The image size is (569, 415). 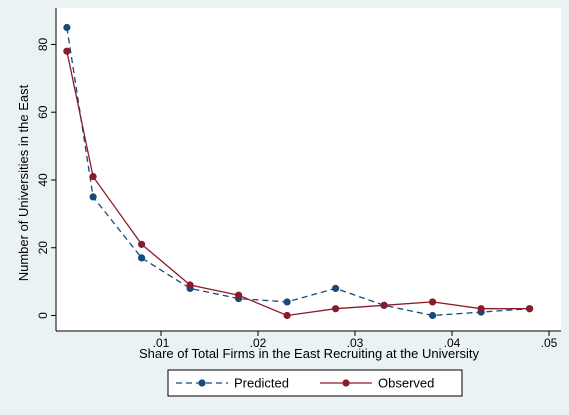 I want to click on y-tick-label: 80, so click(x=43, y=44).